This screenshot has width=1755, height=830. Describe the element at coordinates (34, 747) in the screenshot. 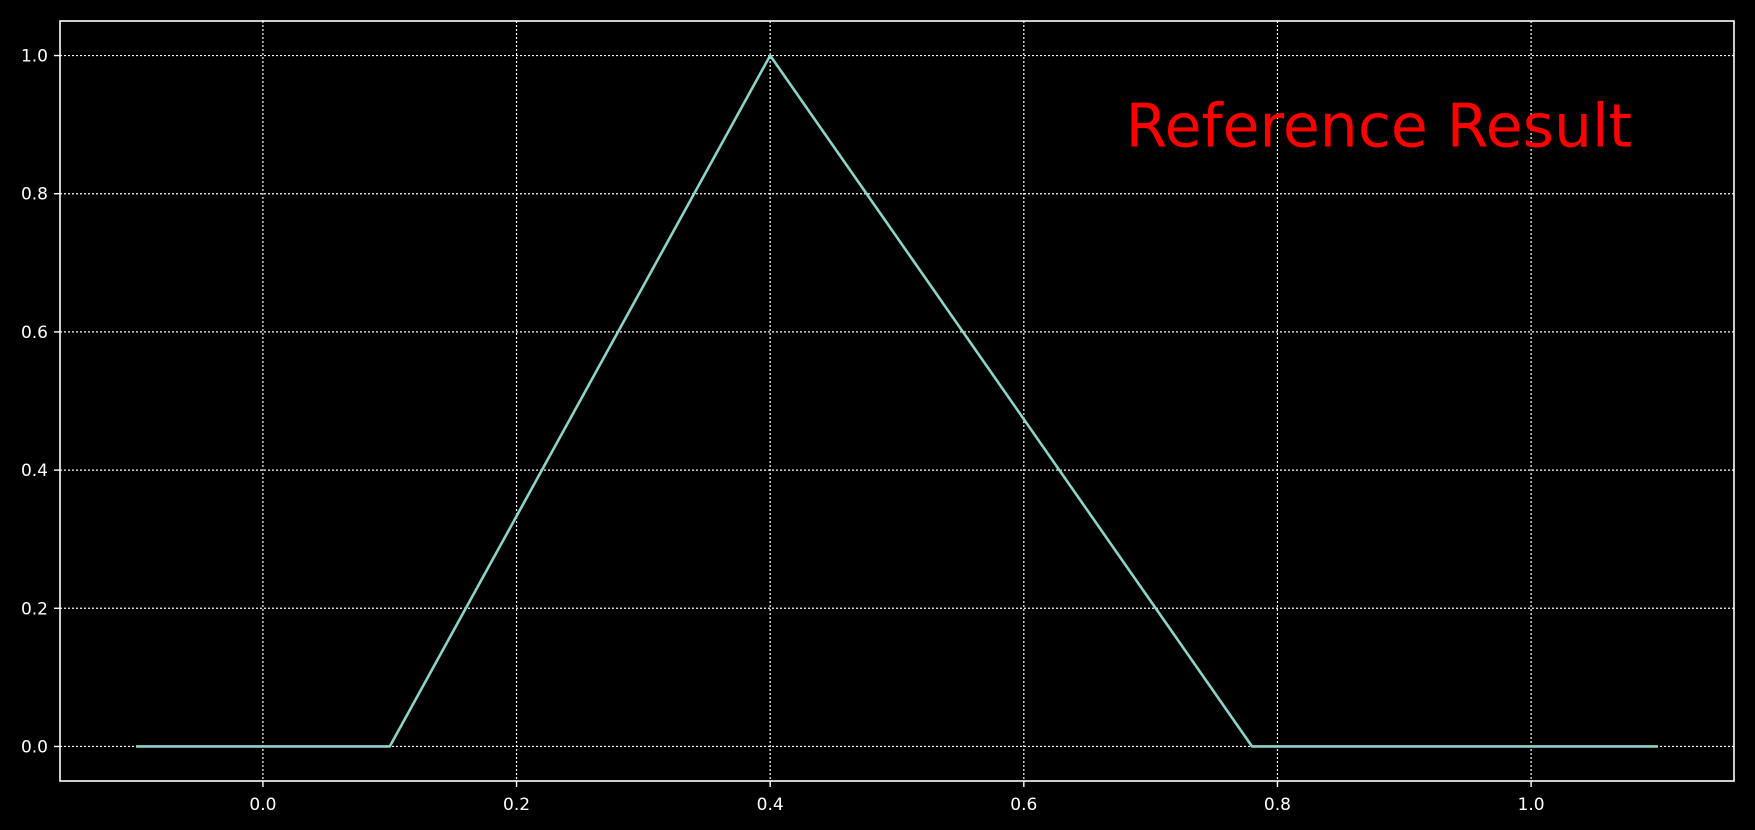

I see `y-tick-label: 0.0` at that location.